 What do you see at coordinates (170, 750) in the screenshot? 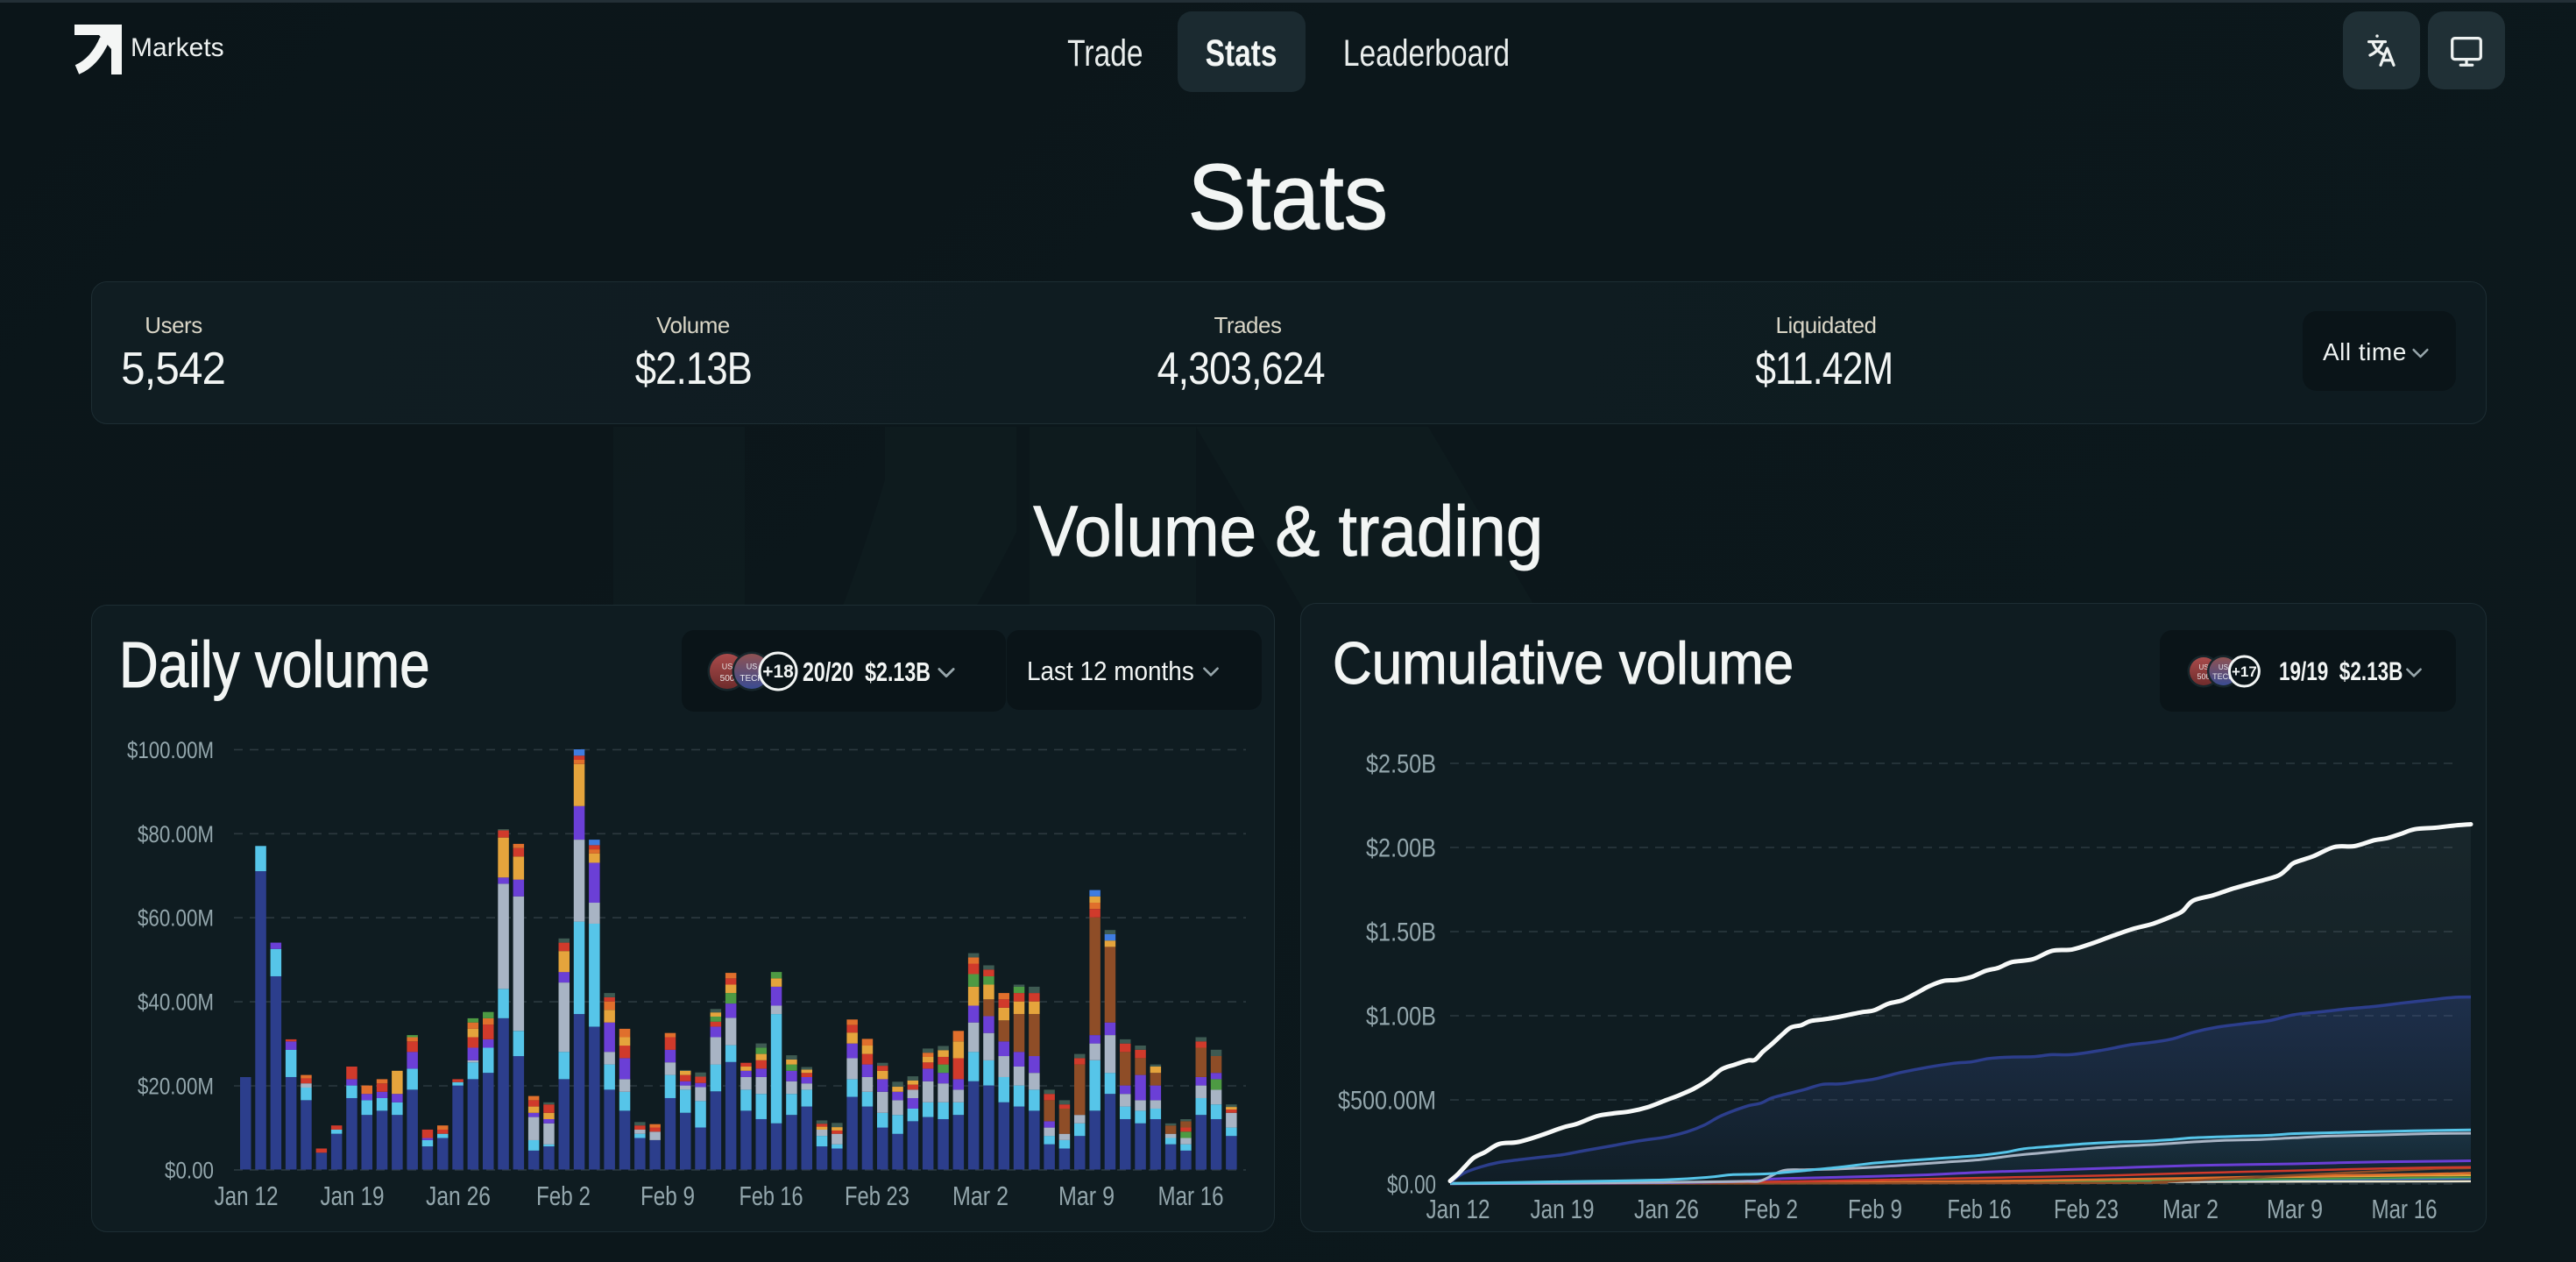
I see `svg-text: $100.00M` at bounding box center [170, 750].